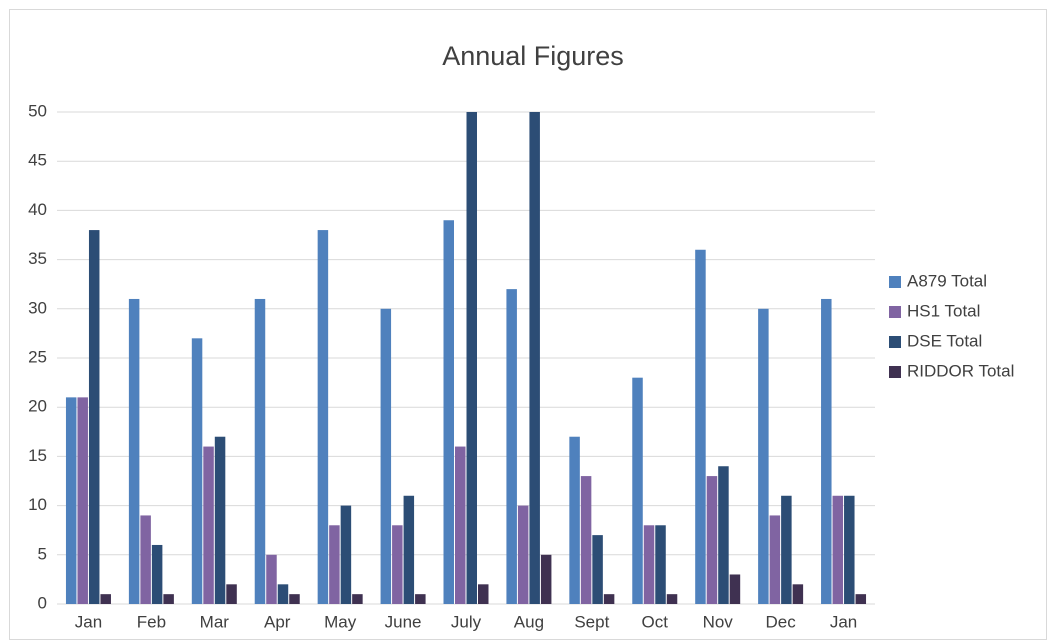 This screenshot has height=641, width=1048. I want to click on x-tick-label: Oct, so click(655, 621).